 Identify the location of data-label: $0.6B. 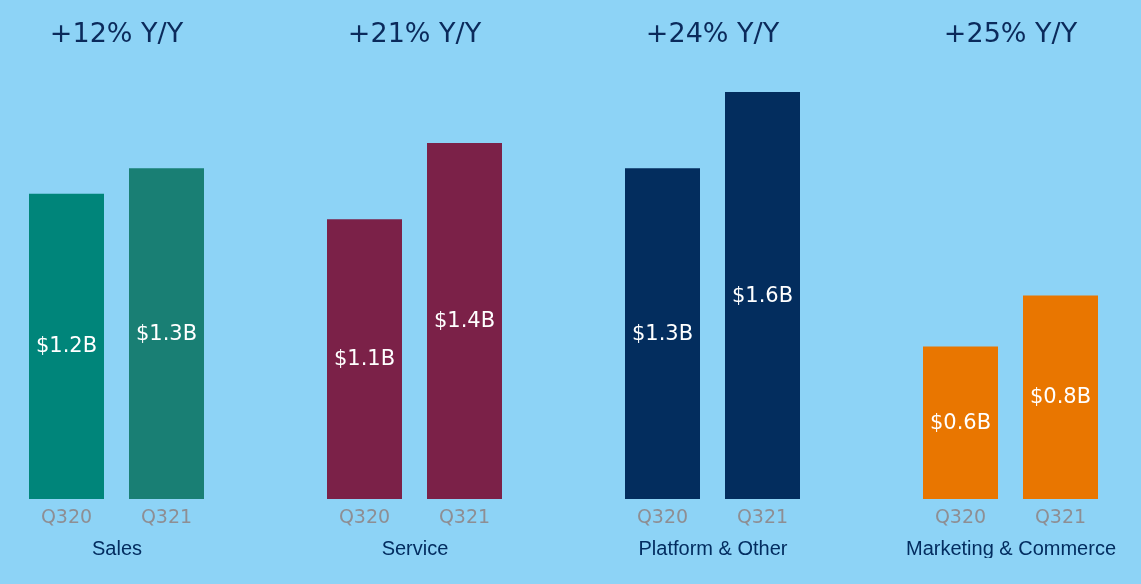
(960, 421).